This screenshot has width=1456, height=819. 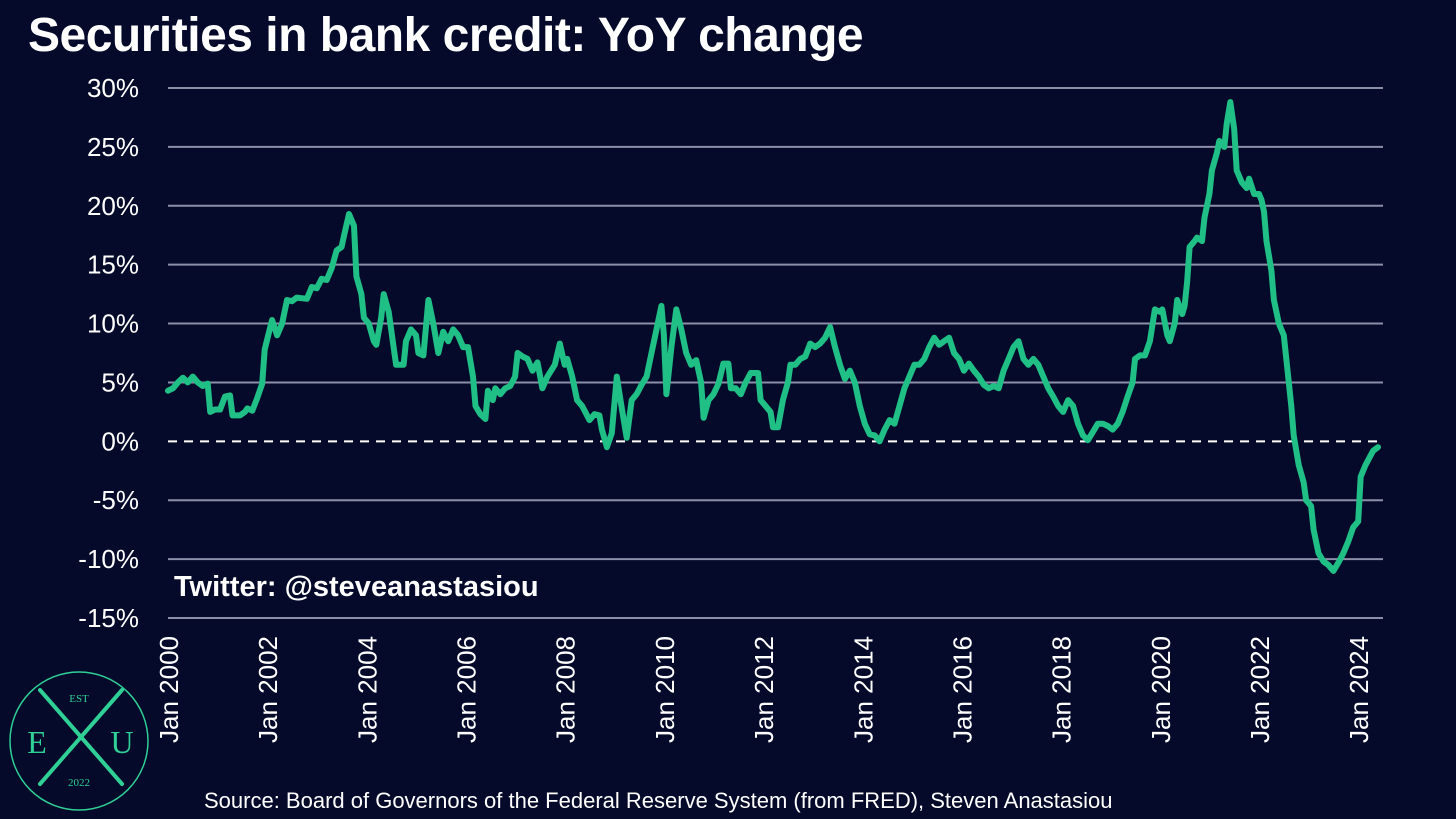 I want to click on logo-circle, so click(x=79, y=741).